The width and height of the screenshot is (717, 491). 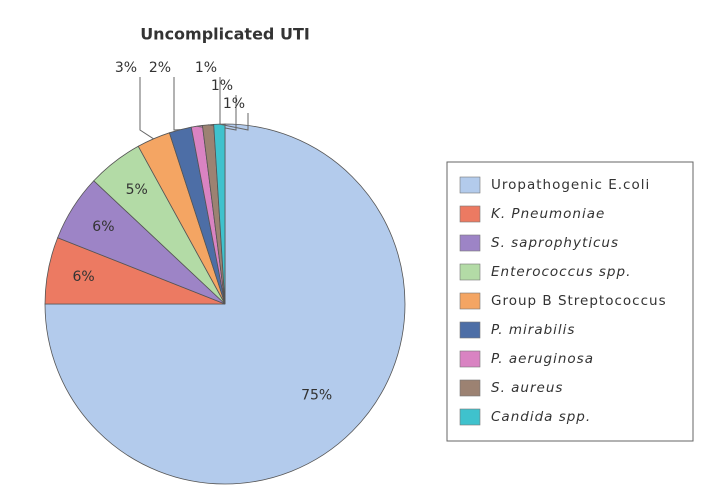 I want to click on legend-label: S. aureus, so click(x=527, y=388).